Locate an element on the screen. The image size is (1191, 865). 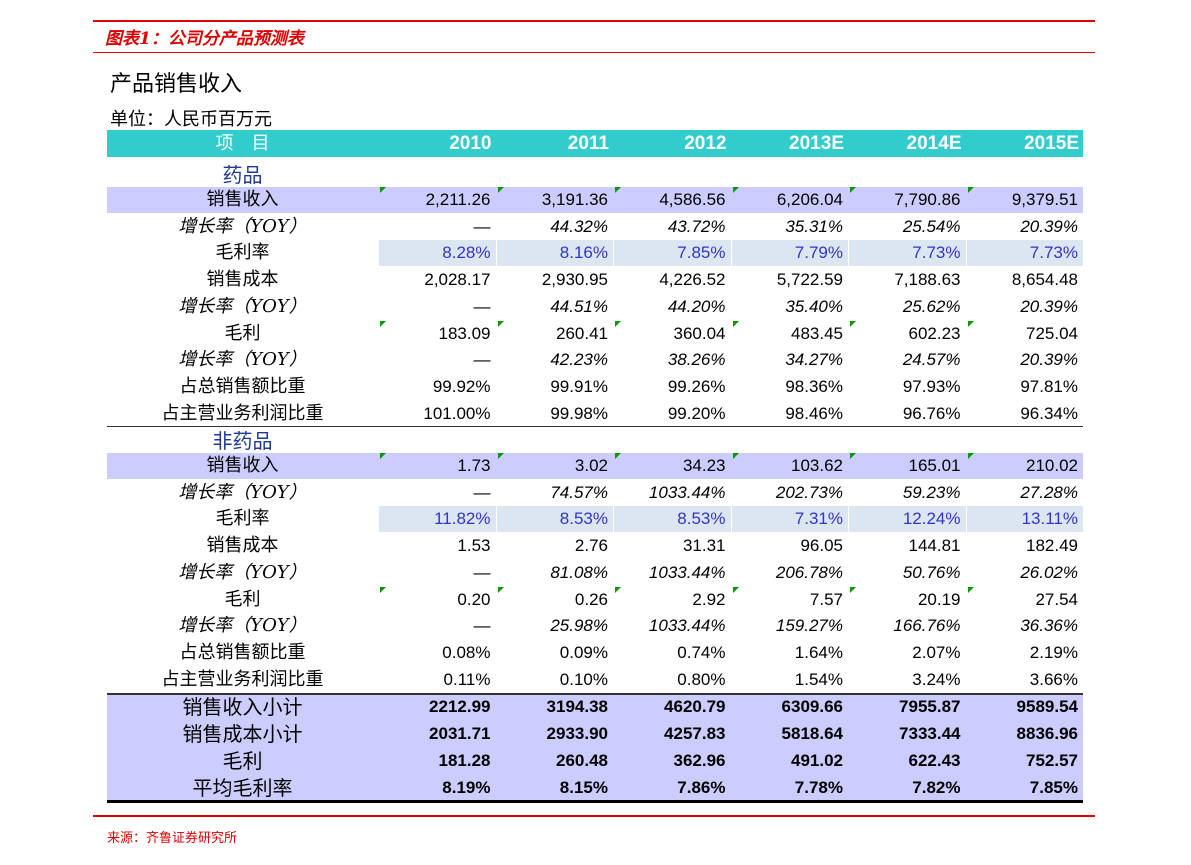
title-rule is located at coordinates (594, 52).